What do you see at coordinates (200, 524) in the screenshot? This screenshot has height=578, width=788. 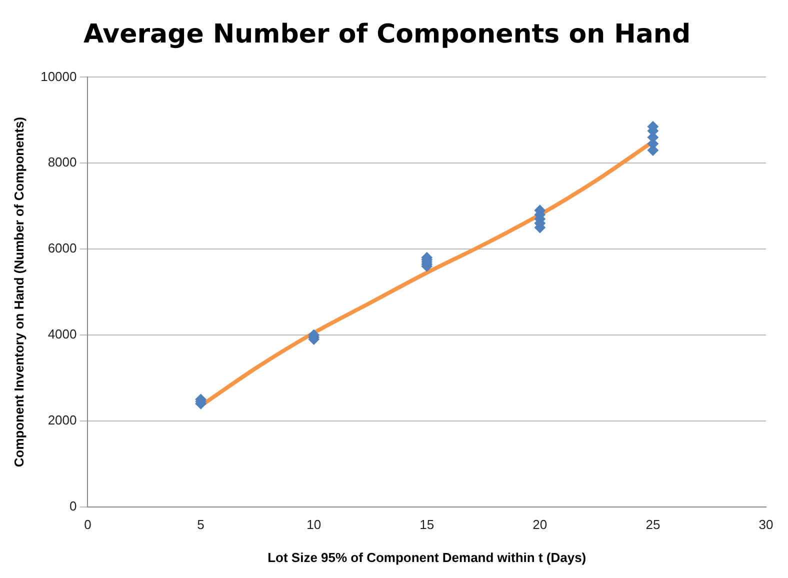 I see `x-tick-label: 5` at bounding box center [200, 524].